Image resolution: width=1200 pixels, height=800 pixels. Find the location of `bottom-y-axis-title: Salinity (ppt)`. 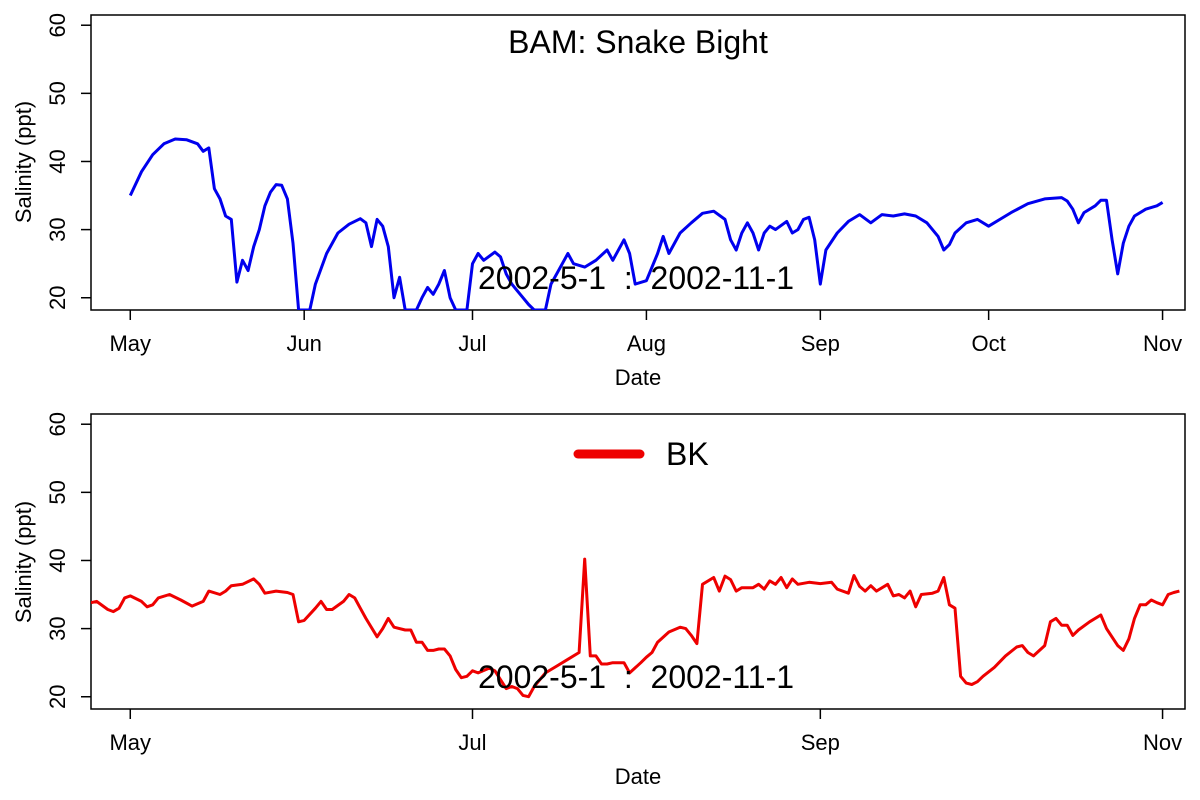

bottom-y-axis-title: Salinity (ppt) is located at coordinates (23, 562).